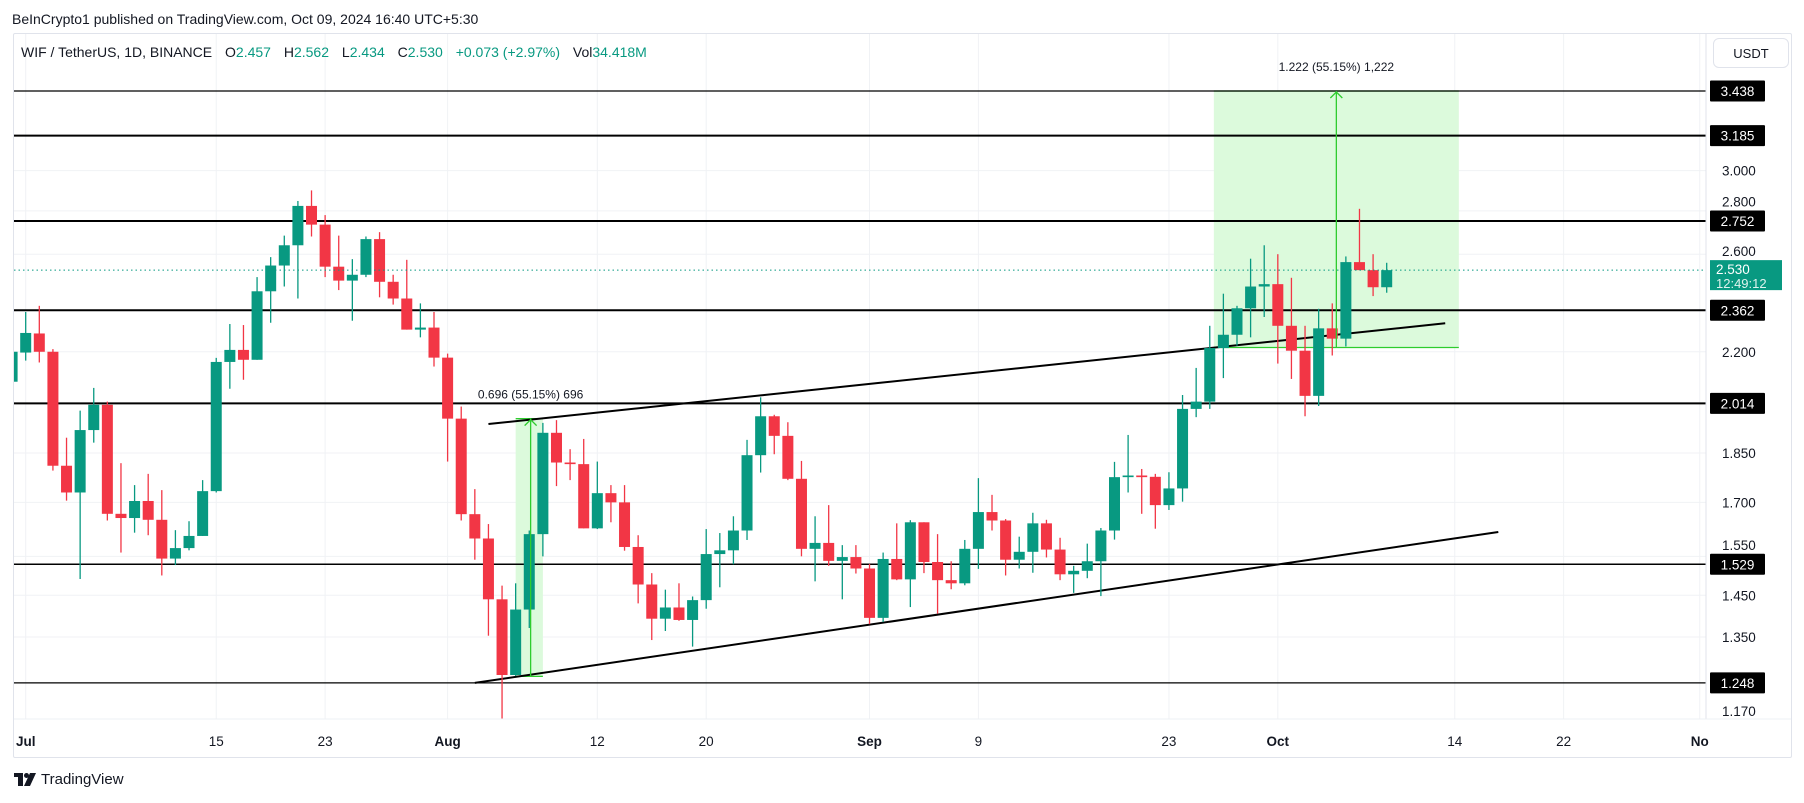 The width and height of the screenshot is (1804, 803). I want to click on price-tick-label: 2.800, so click(1739, 202).